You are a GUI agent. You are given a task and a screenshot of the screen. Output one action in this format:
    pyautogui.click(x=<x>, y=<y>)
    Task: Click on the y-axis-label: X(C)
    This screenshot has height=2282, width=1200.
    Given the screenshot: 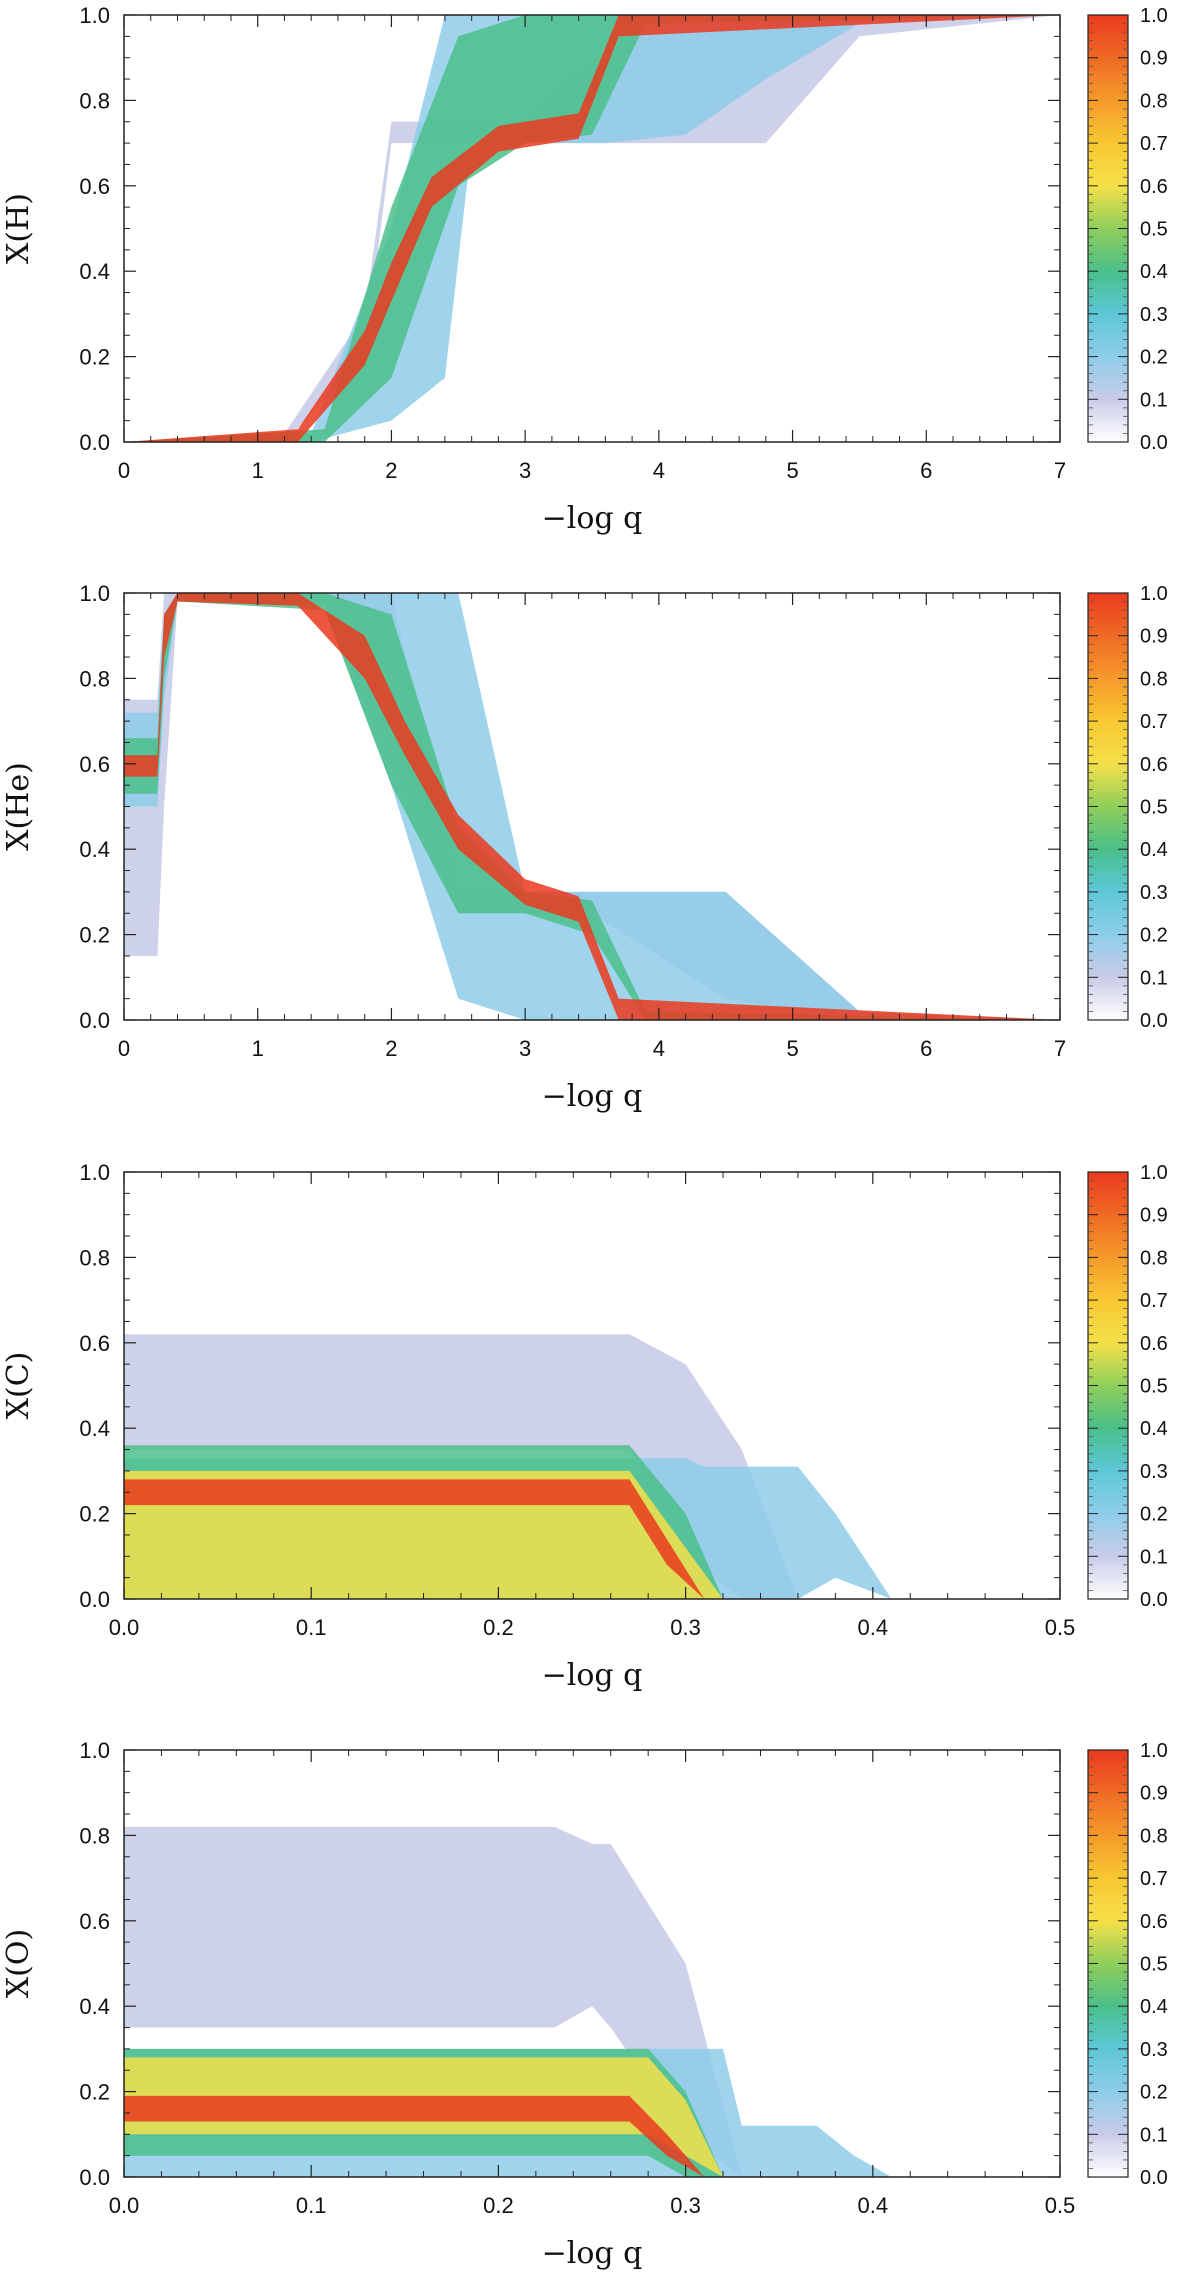 What is the action you would take?
    pyautogui.click(x=18, y=1386)
    